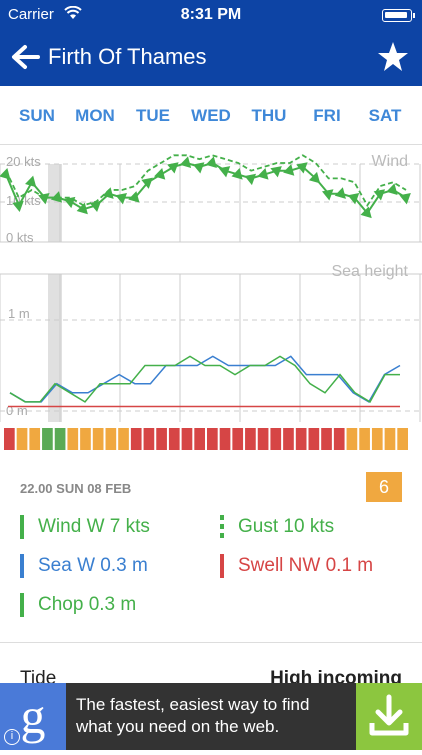 The width and height of the screenshot is (422, 755). Describe the element at coordinates (393, 57) in the screenshot. I see `favorite-star-icon` at that location.